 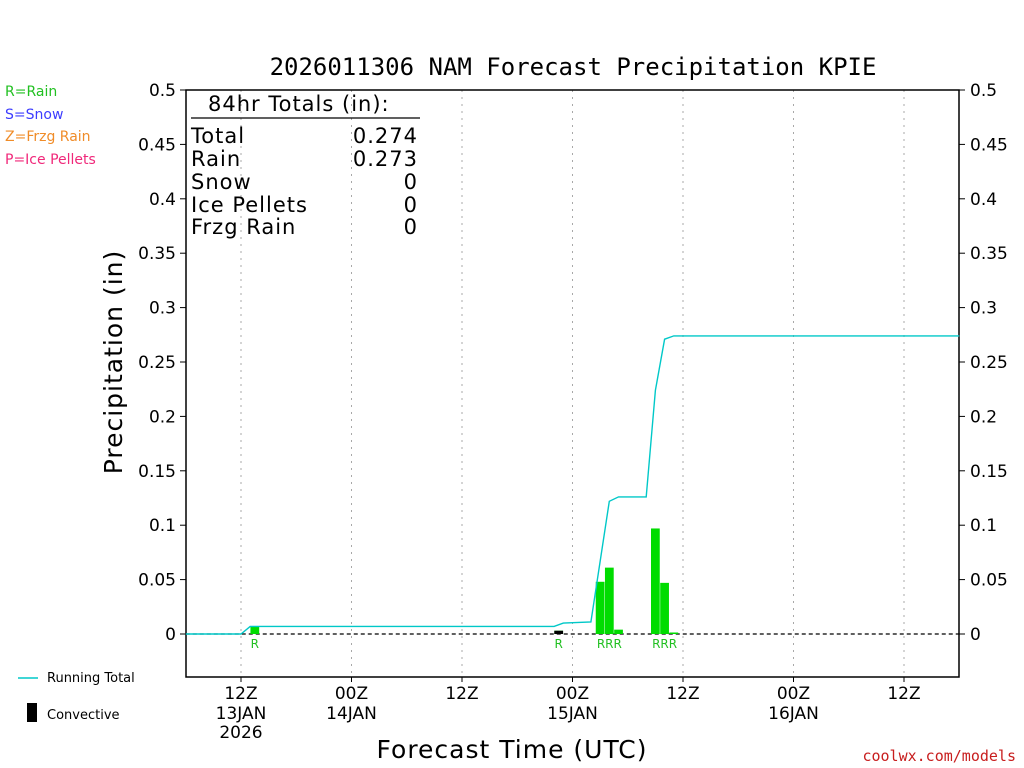 I want to click on totals-label-rain: Rain, so click(x=216, y=159).